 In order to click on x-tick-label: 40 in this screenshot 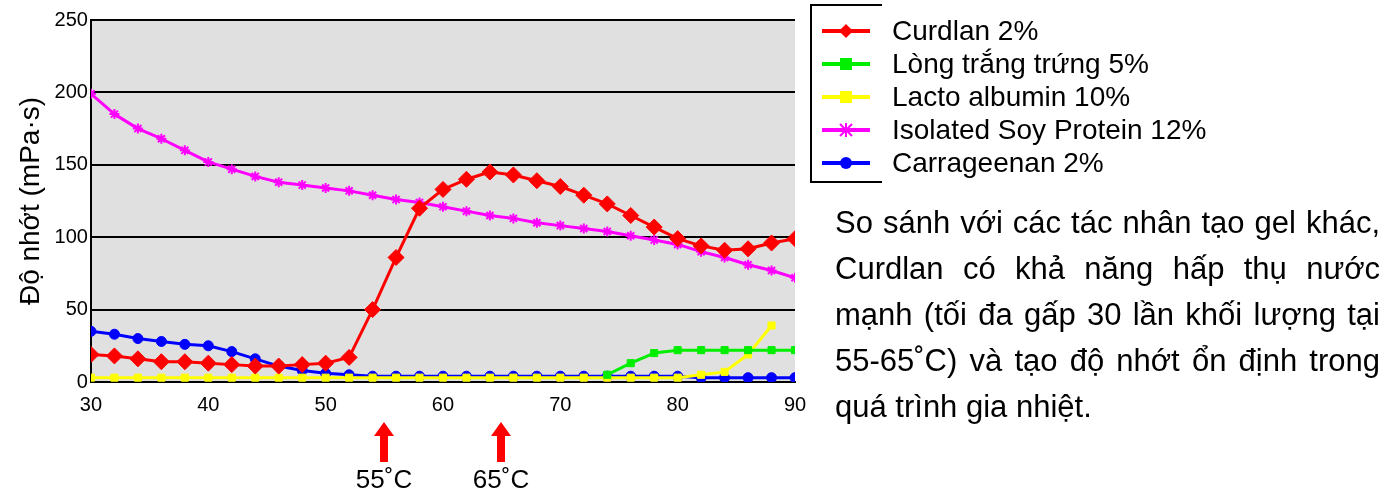, I will do `click(208, 403)`.